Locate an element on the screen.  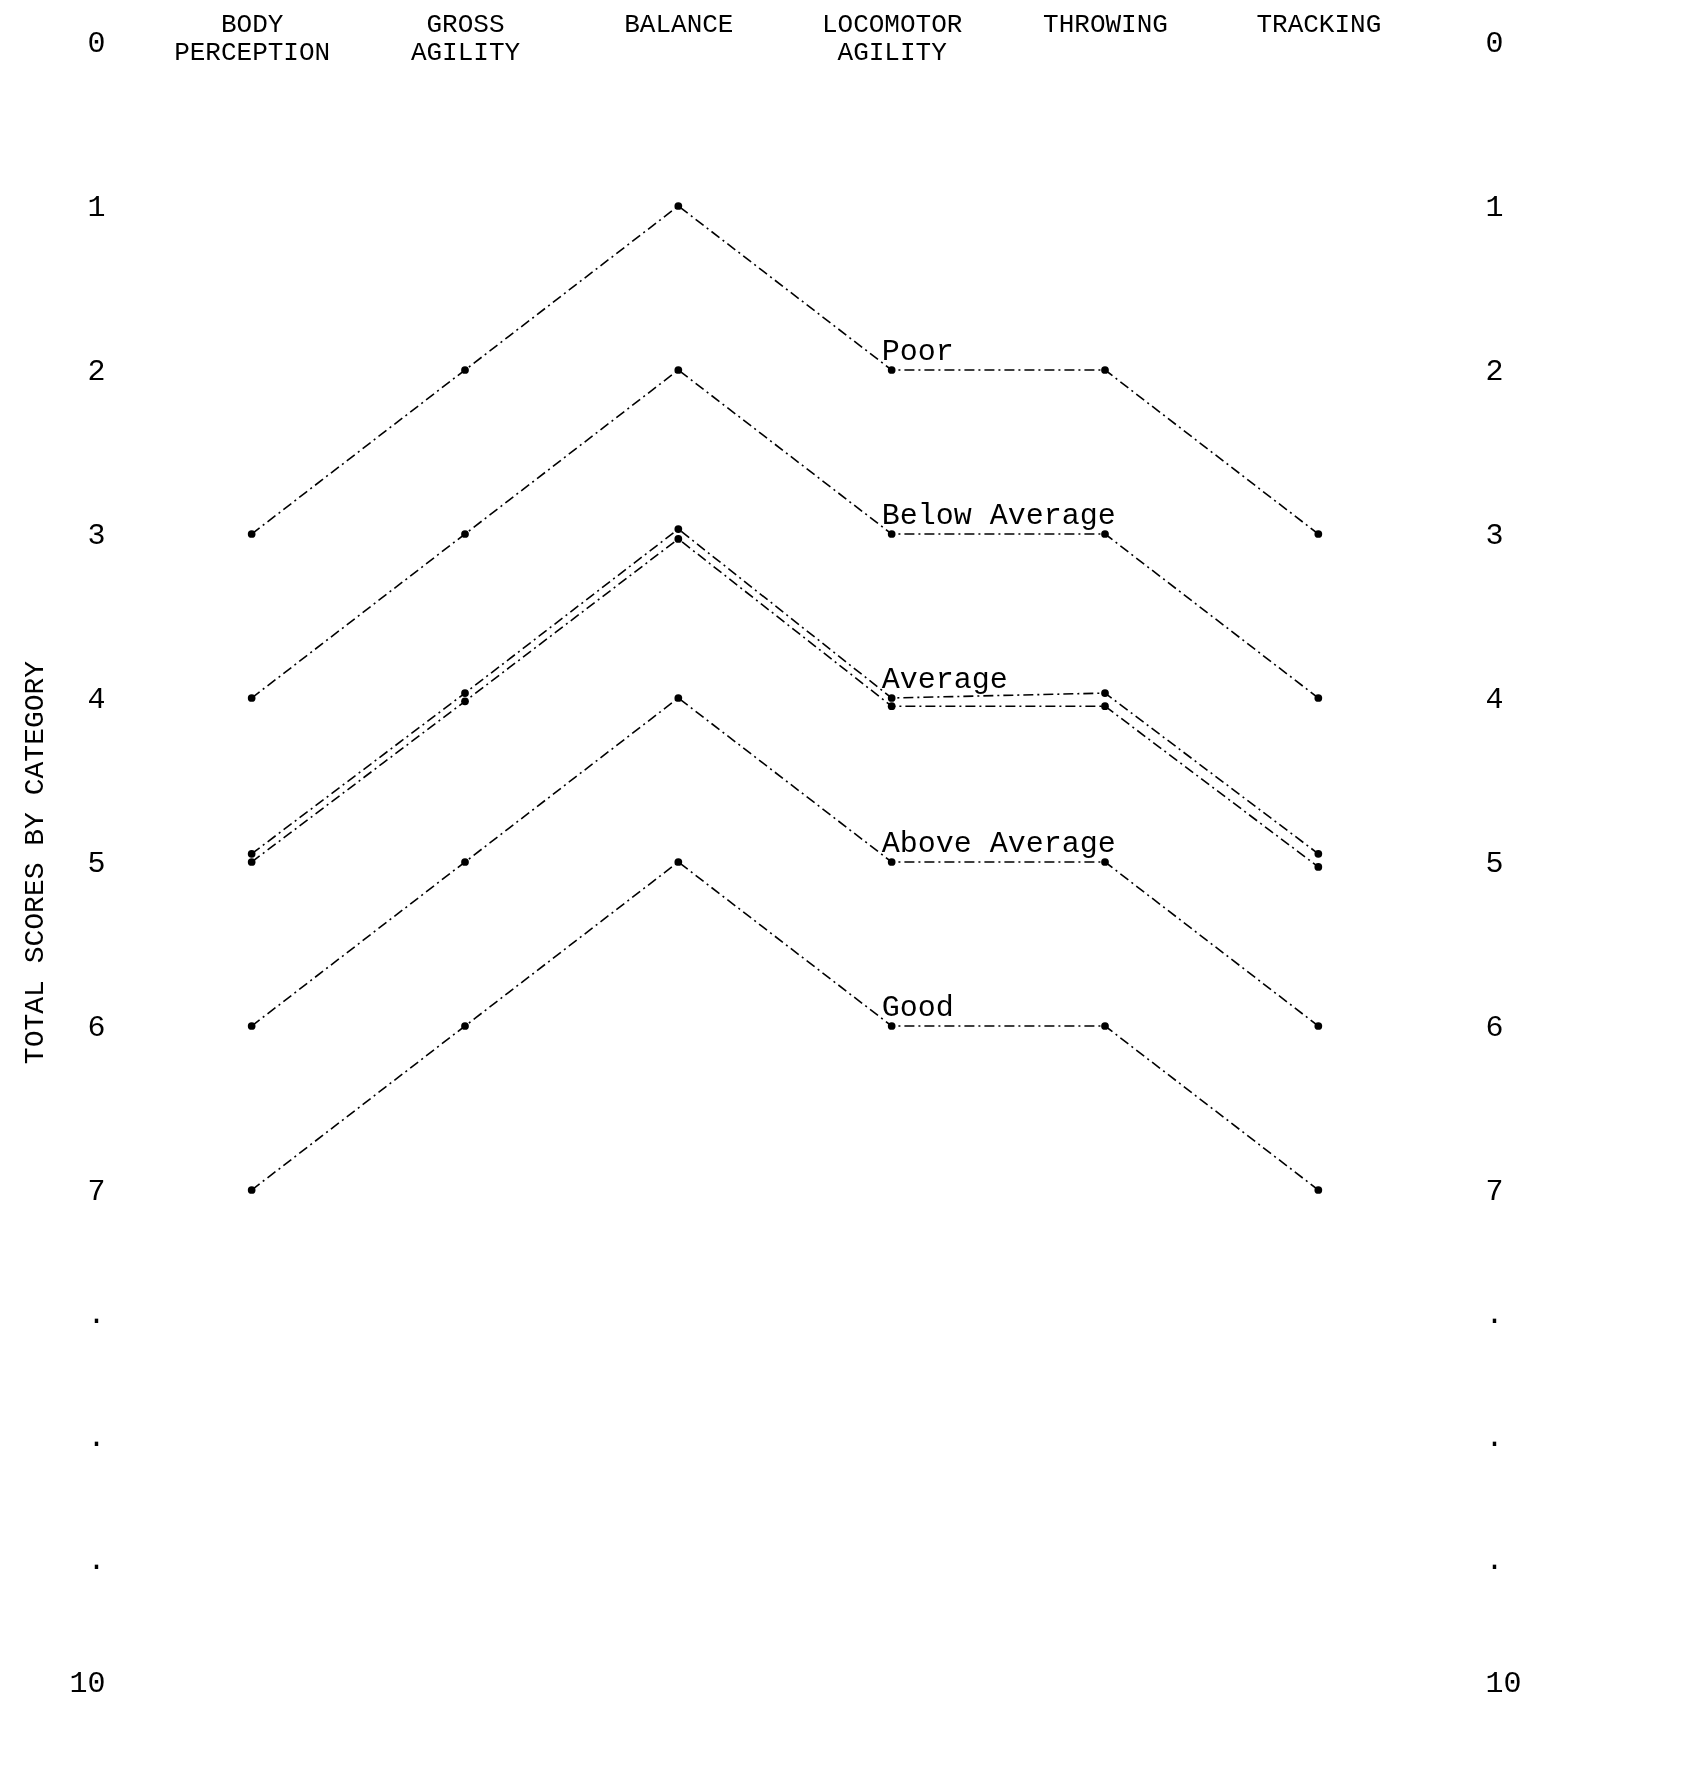
y-tick-label: 4 is located at coordinates (96, 699).